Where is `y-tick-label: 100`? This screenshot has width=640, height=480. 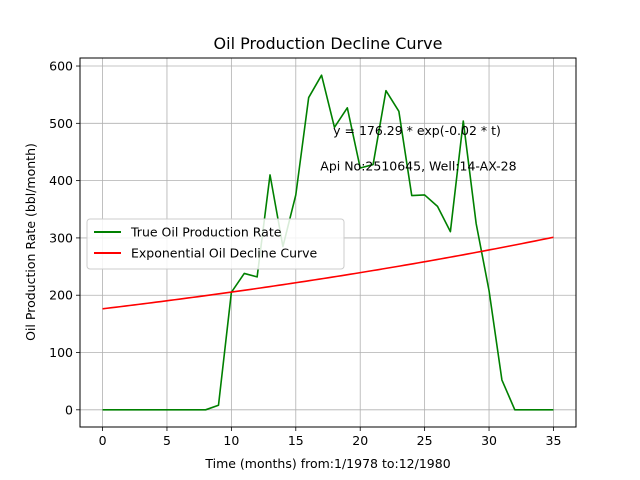 y-tick-label: 100 is located at coordinates (61, 352).